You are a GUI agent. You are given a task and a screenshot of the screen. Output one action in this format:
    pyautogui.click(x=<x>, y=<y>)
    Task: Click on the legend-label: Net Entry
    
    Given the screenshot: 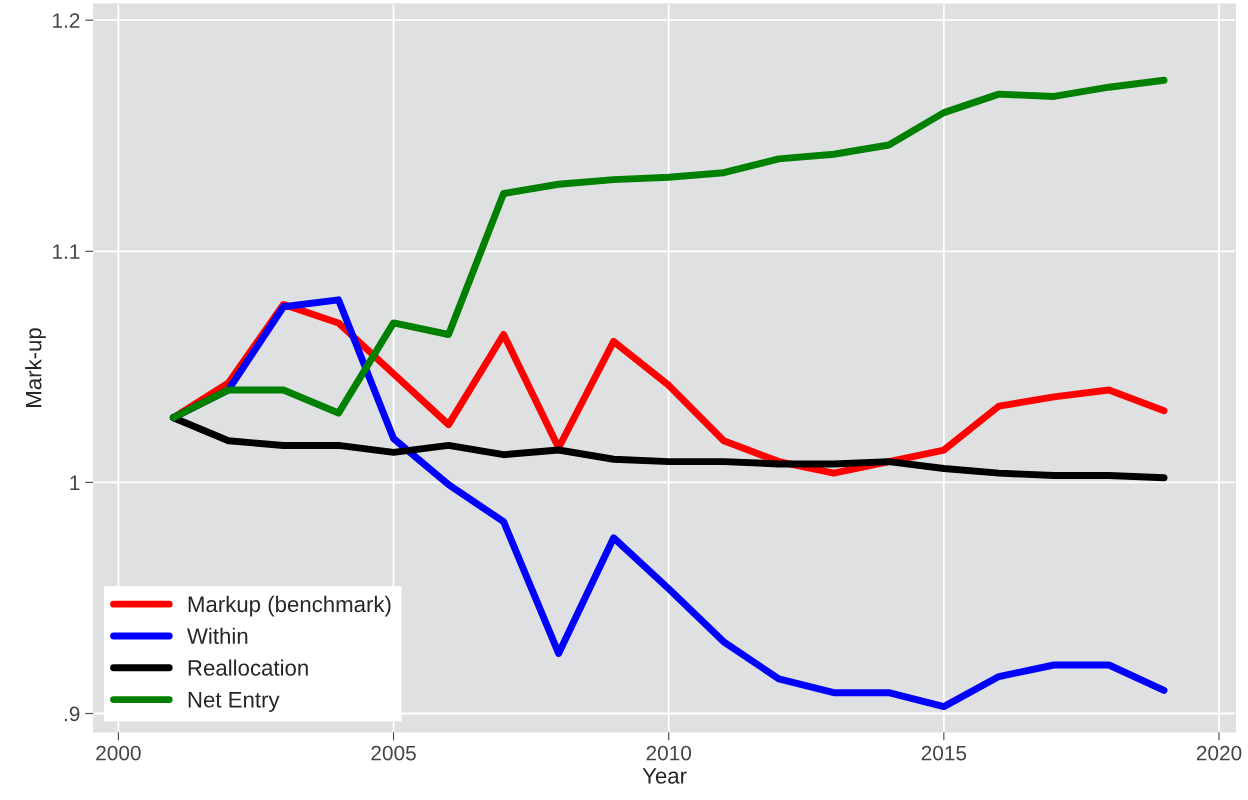 What is the action you would take?
    pyautogui.click(x=234, y=702)
    